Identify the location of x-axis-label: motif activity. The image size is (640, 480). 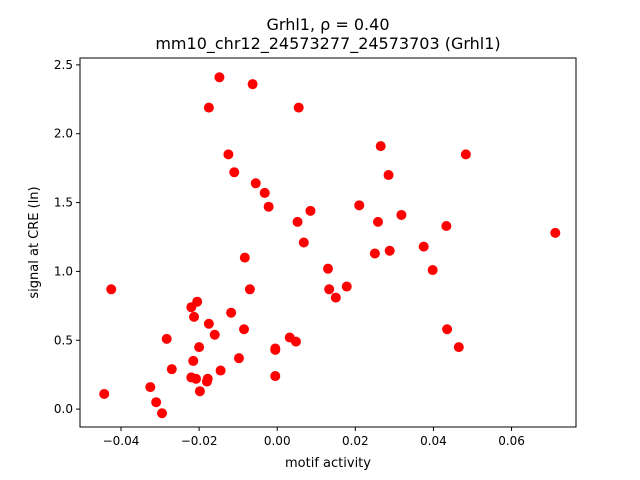
(328, 463).